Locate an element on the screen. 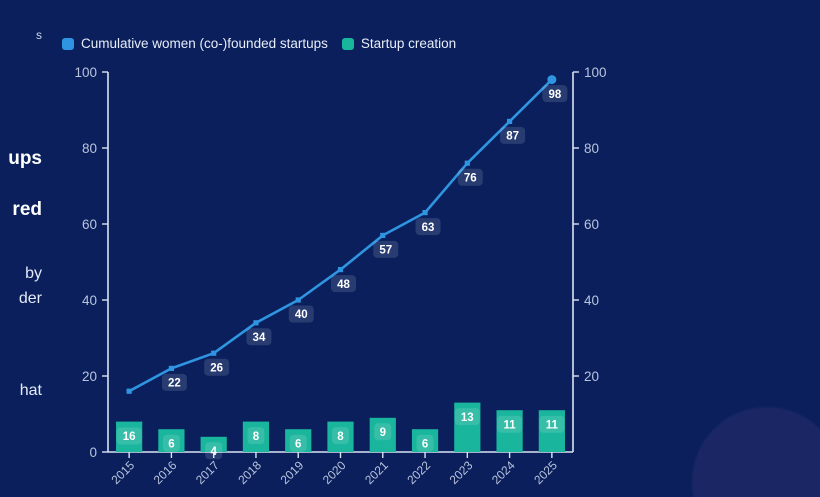  y-axis-left-tick-label: 40 is located at coordinates (89, 300).